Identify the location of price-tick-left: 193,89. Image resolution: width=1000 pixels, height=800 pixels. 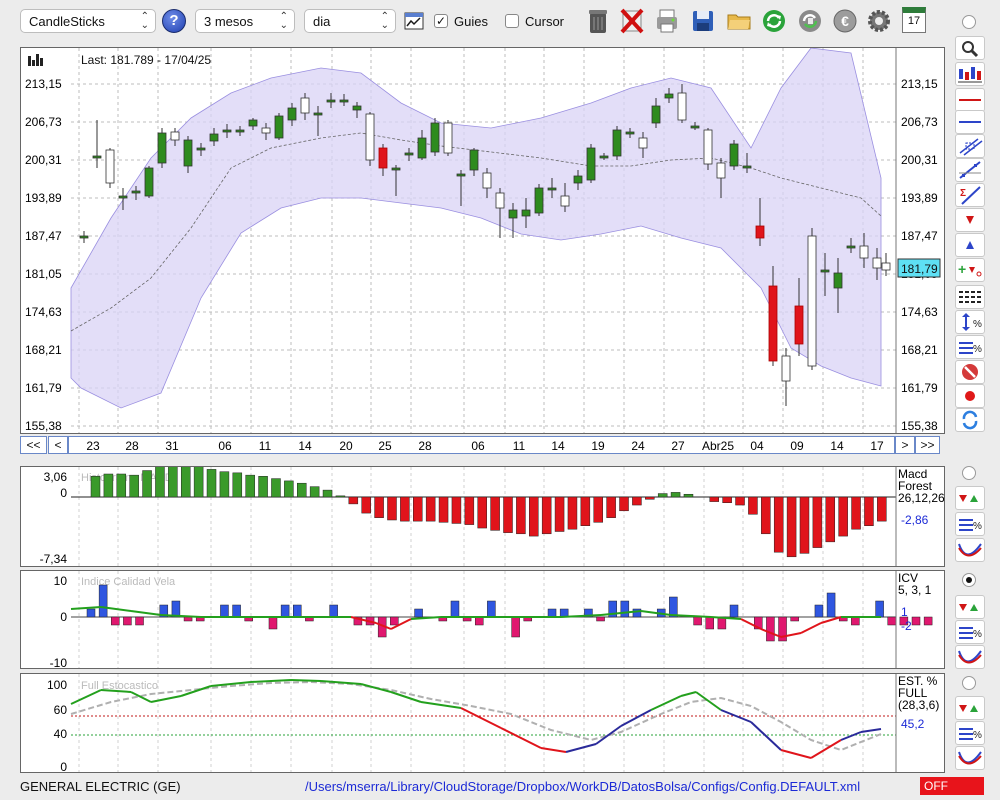
(43, 198).